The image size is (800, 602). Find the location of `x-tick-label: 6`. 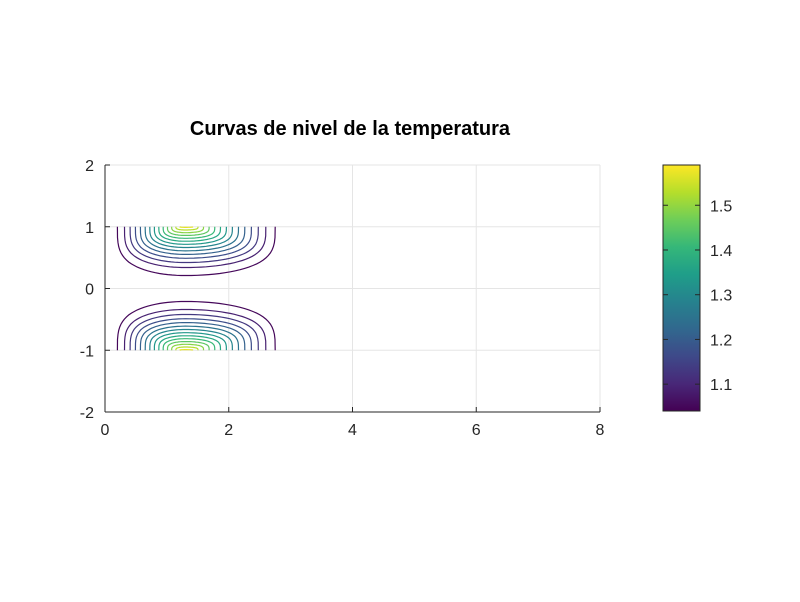

x-tick-label: 6 is located at coordinates (476, 430).